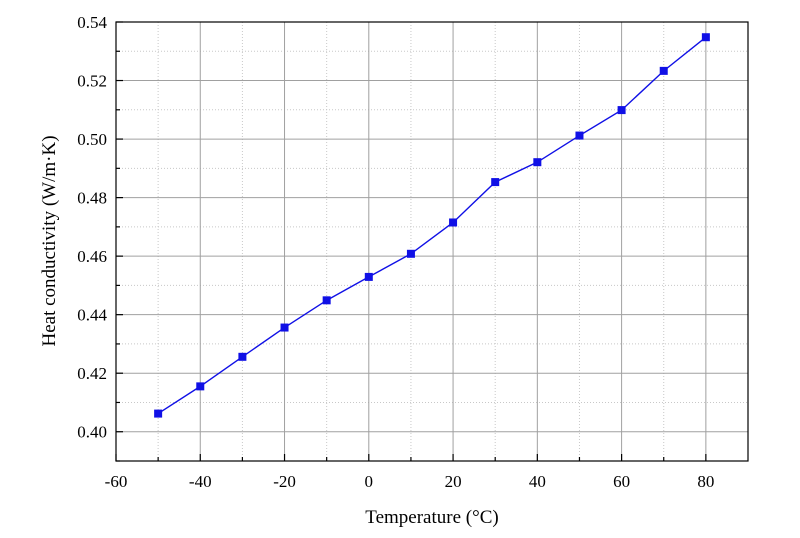 The width and height of the screenshot is (800, 538). What do you see at coordinates (49, 240) in the screenshot?
I see `y-axis-title: Heat conductivity (W/m·K)` at bounding box center [49, 240].